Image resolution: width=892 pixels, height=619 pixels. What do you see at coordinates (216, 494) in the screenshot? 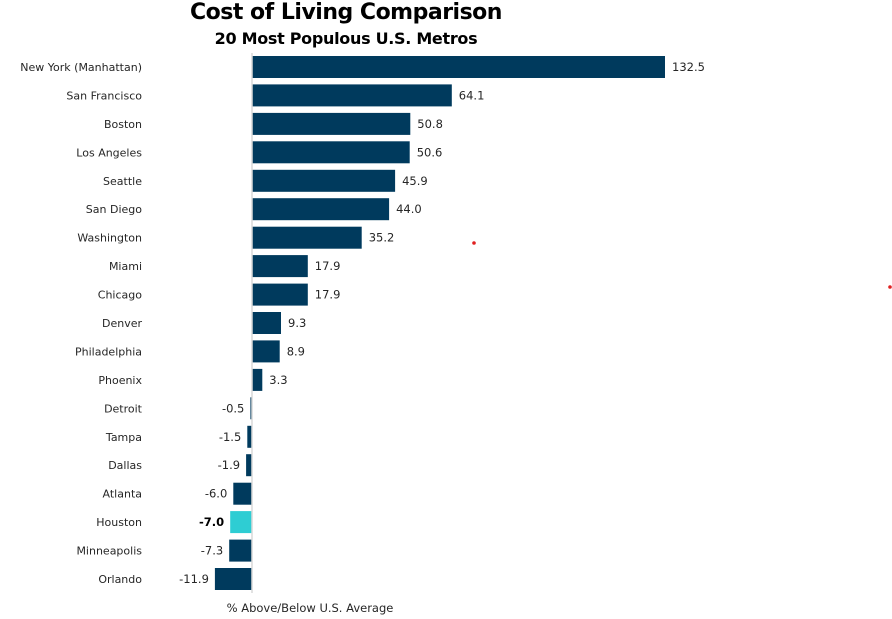
I see `data-label: -6.0` at bounding box center [216, 494].